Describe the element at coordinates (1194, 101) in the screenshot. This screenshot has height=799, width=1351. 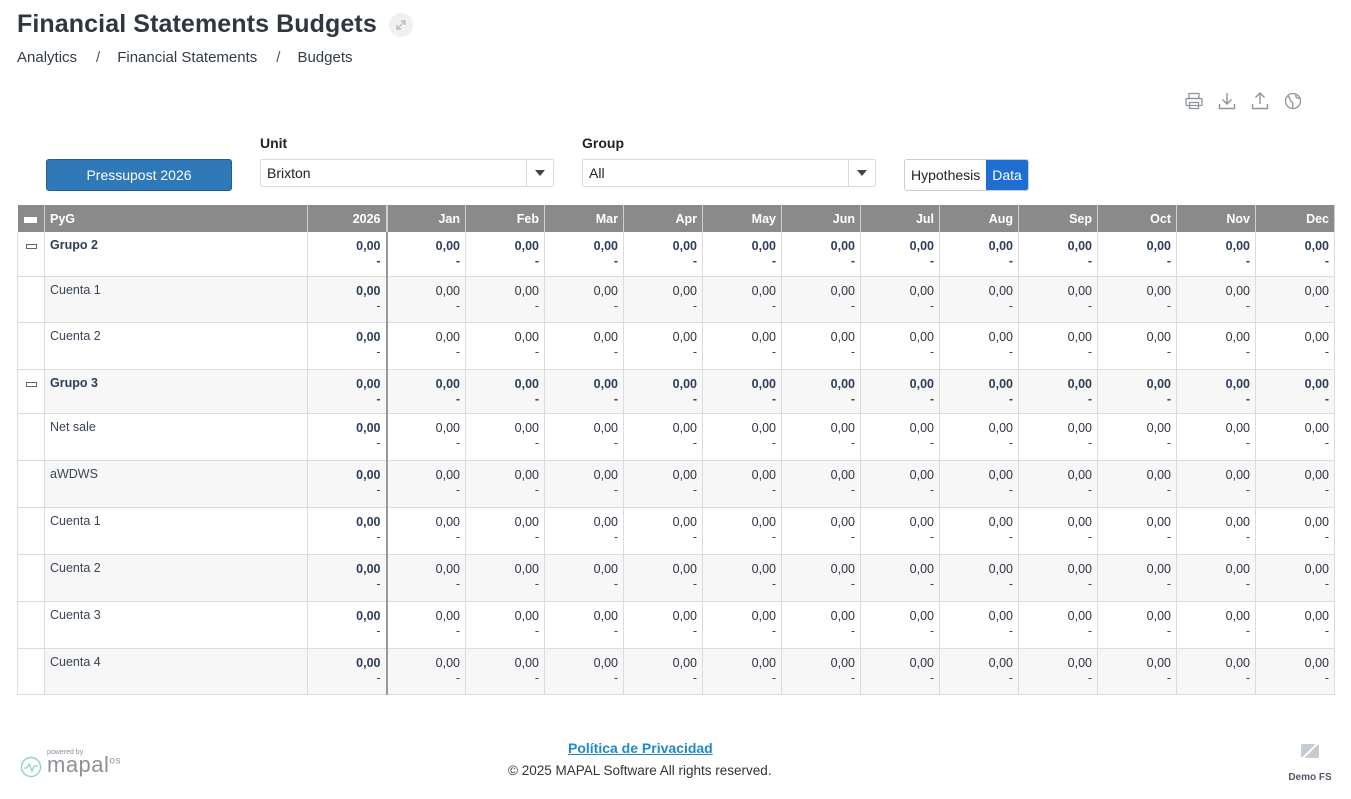
I see `print-icon` at that location.